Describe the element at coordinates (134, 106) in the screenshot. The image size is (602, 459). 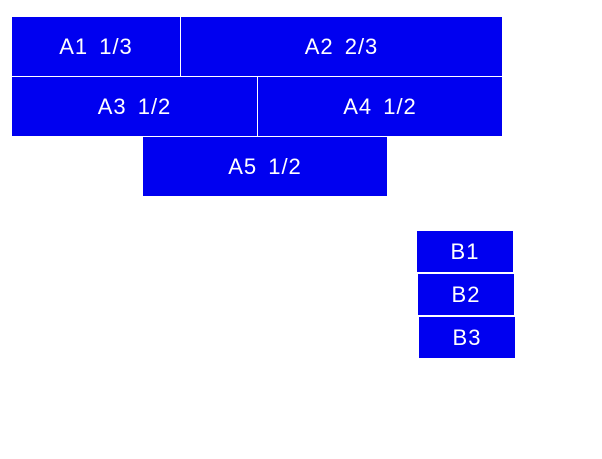
I see `box-a3: A3 1/2` at that location.